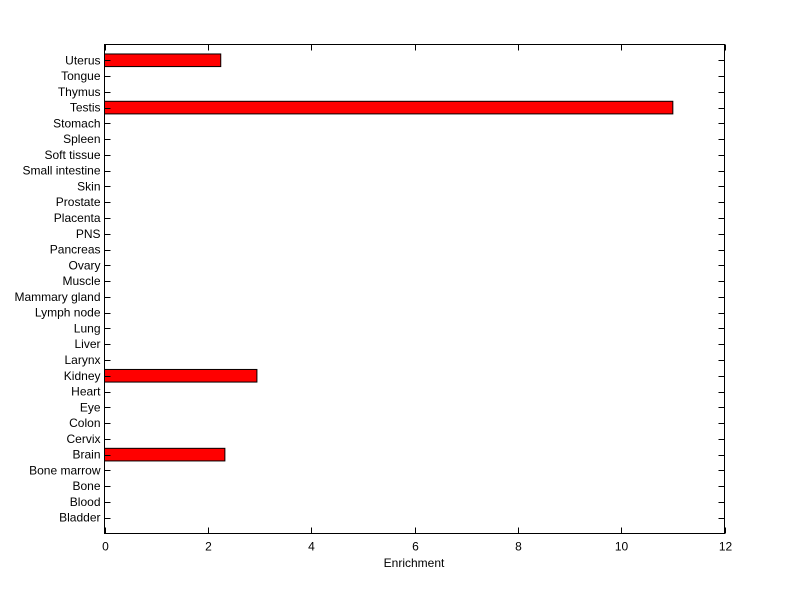 The width and height of the screenshot is (800, 599). What do you see at coordinates (88, 234) in the screenshot?
I see `y-tick-label: PNS` at bounding box center [88, 234].